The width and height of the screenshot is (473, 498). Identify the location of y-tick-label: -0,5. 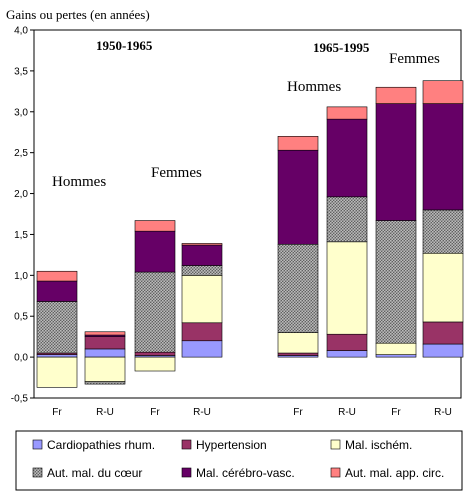
(20, 399).